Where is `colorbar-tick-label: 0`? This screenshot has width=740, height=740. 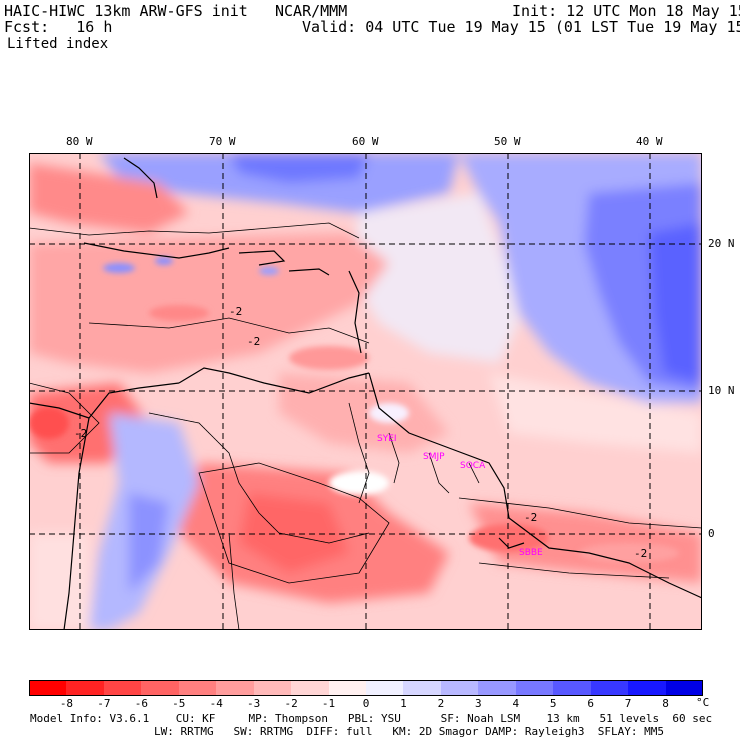 colorbar-tick-label: 0 is located at coordinates (366, 703).